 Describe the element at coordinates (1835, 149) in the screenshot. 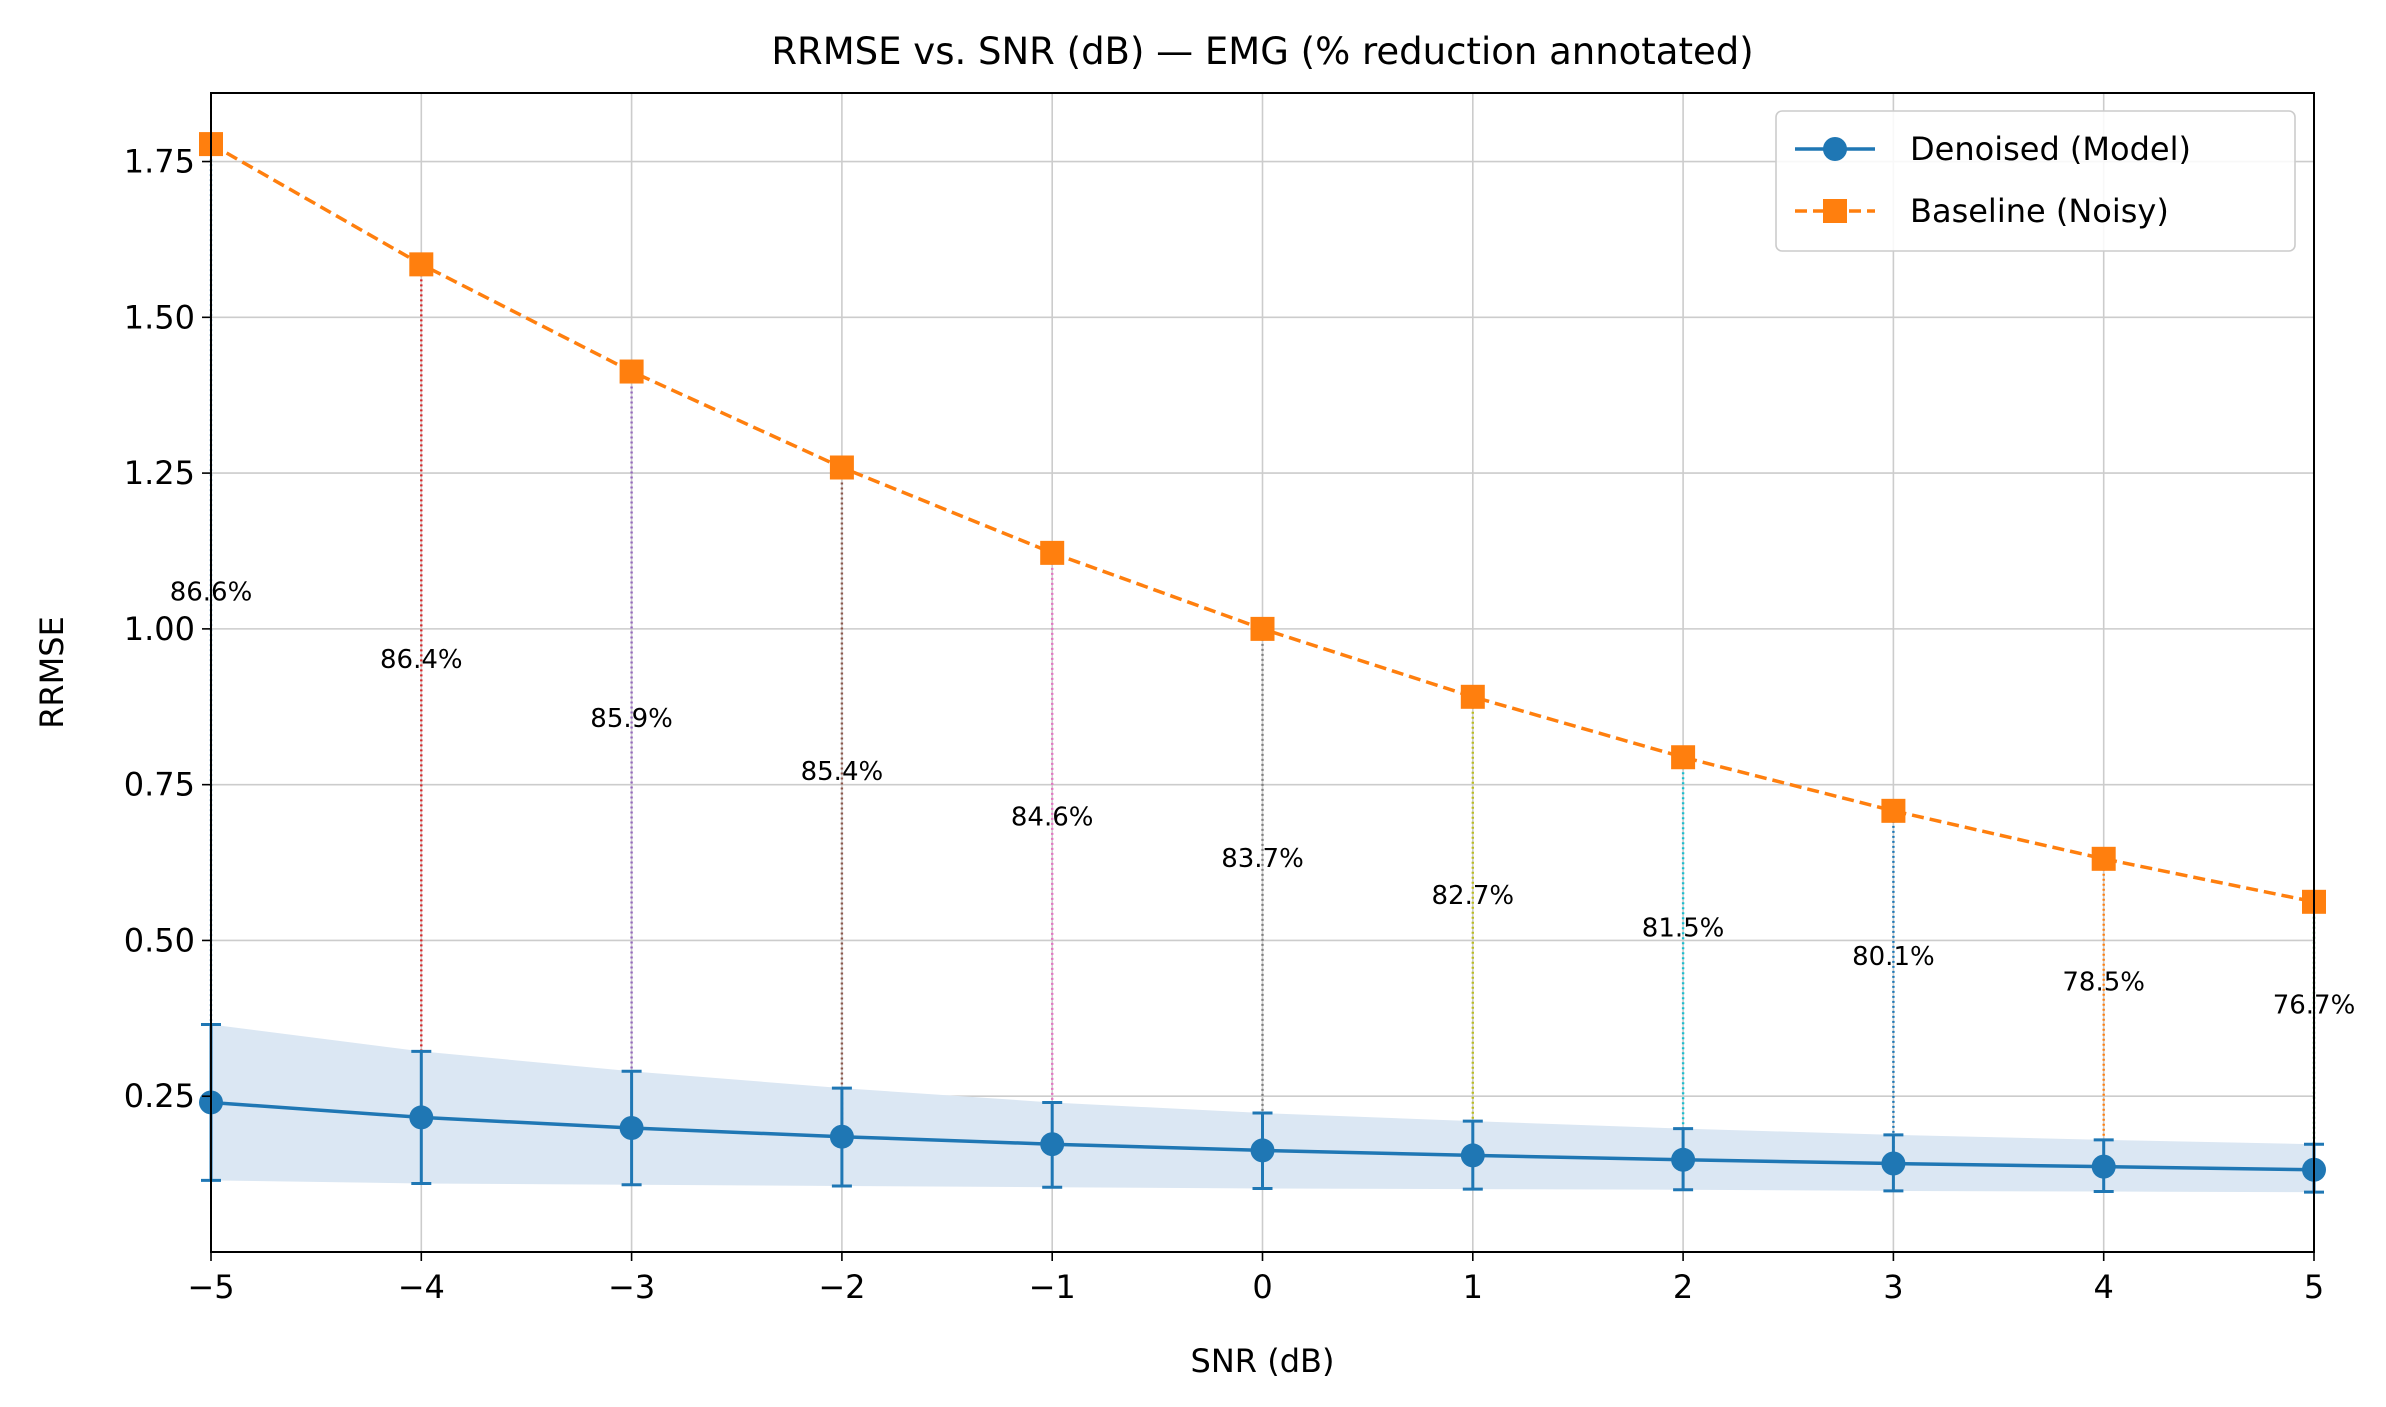

I see `legend-denoised-marker` at that location.